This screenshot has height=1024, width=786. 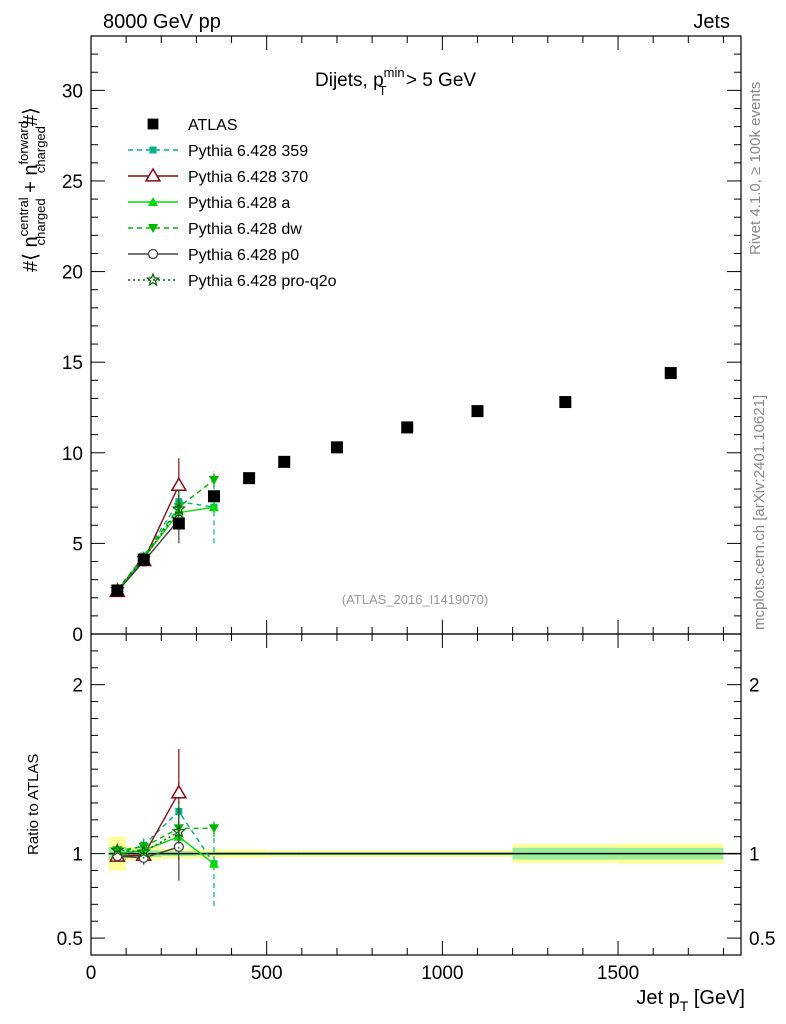 What do you see at coordinates (213, 829) in the screenshot?
I see `ratio-pydw-point` at bounding box center [213, 829].